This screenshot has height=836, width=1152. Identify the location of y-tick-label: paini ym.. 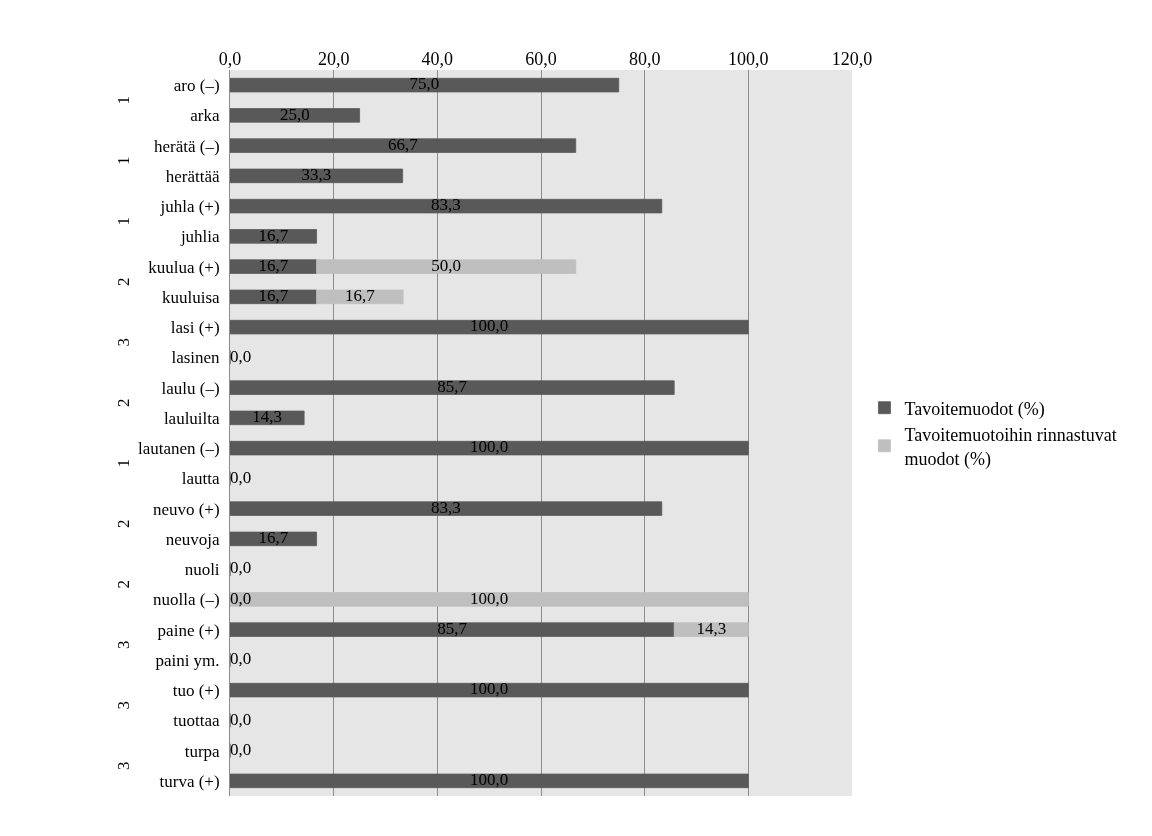
(187, 660).